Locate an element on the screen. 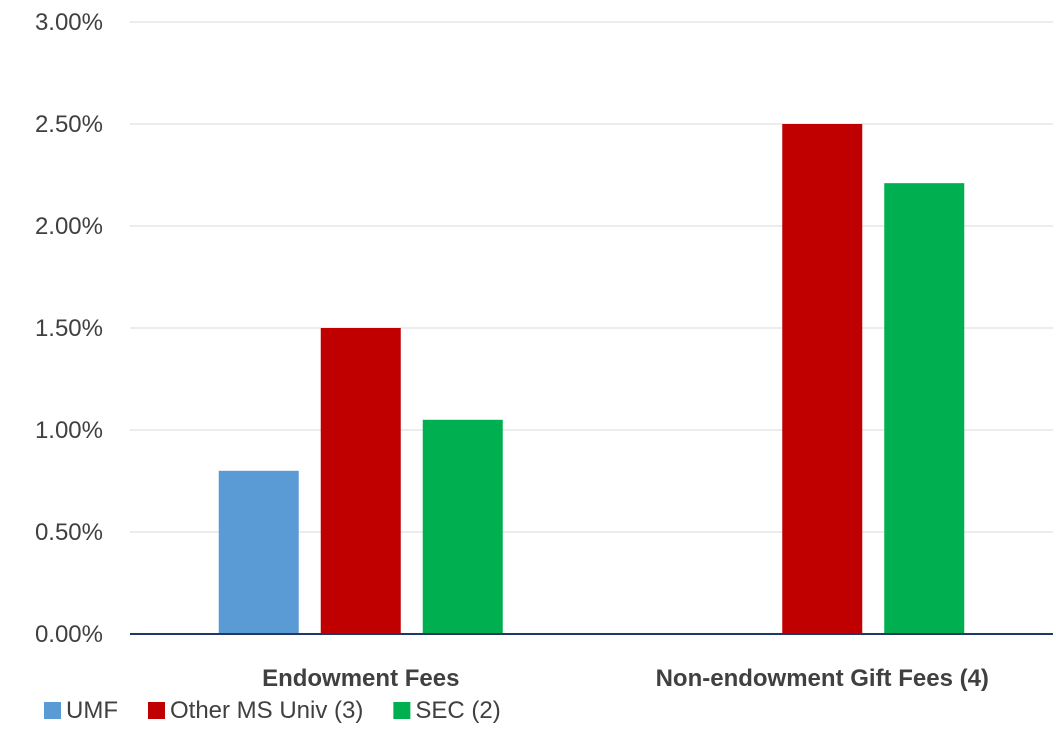 The width and height of the screenshot is (1056, 740). y-tick-label: 3.00% is located at coordinates (69, 22).